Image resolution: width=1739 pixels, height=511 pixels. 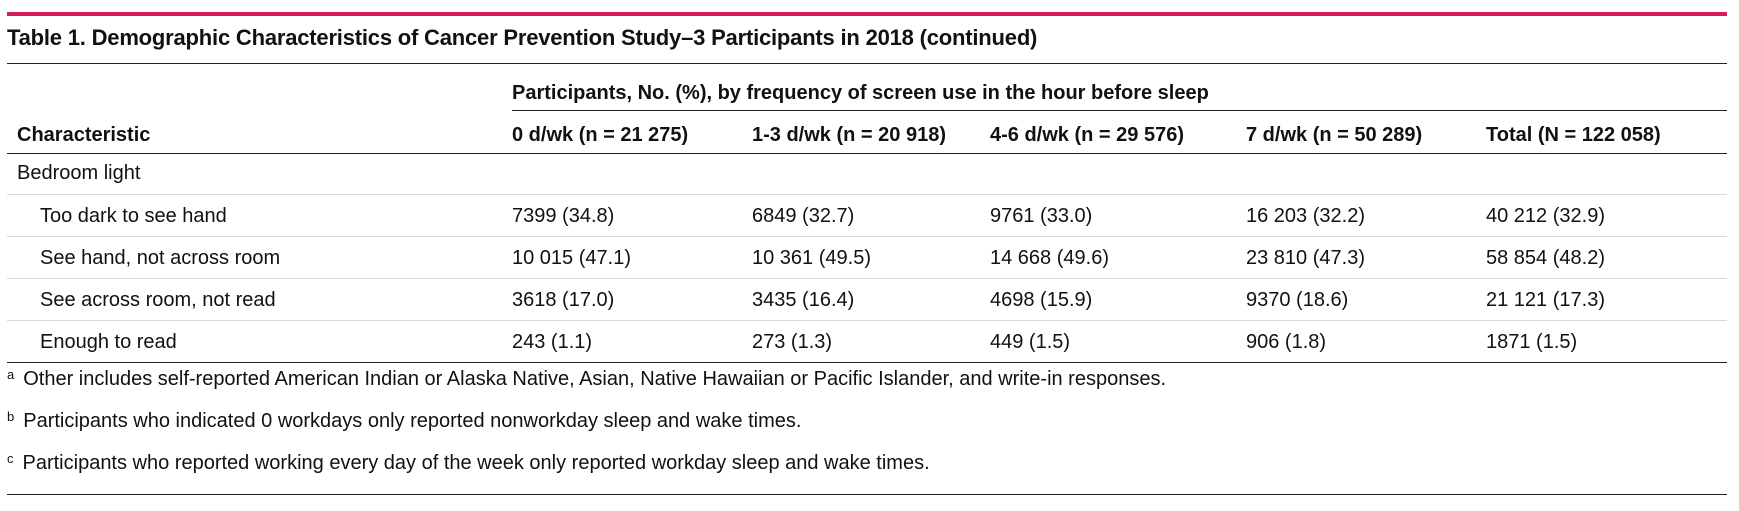 What do you see at coordinates (1532, 342) in the screenshot?
I see `table-cell: 1871 (1.5)` at bounding box center [1532, 342].